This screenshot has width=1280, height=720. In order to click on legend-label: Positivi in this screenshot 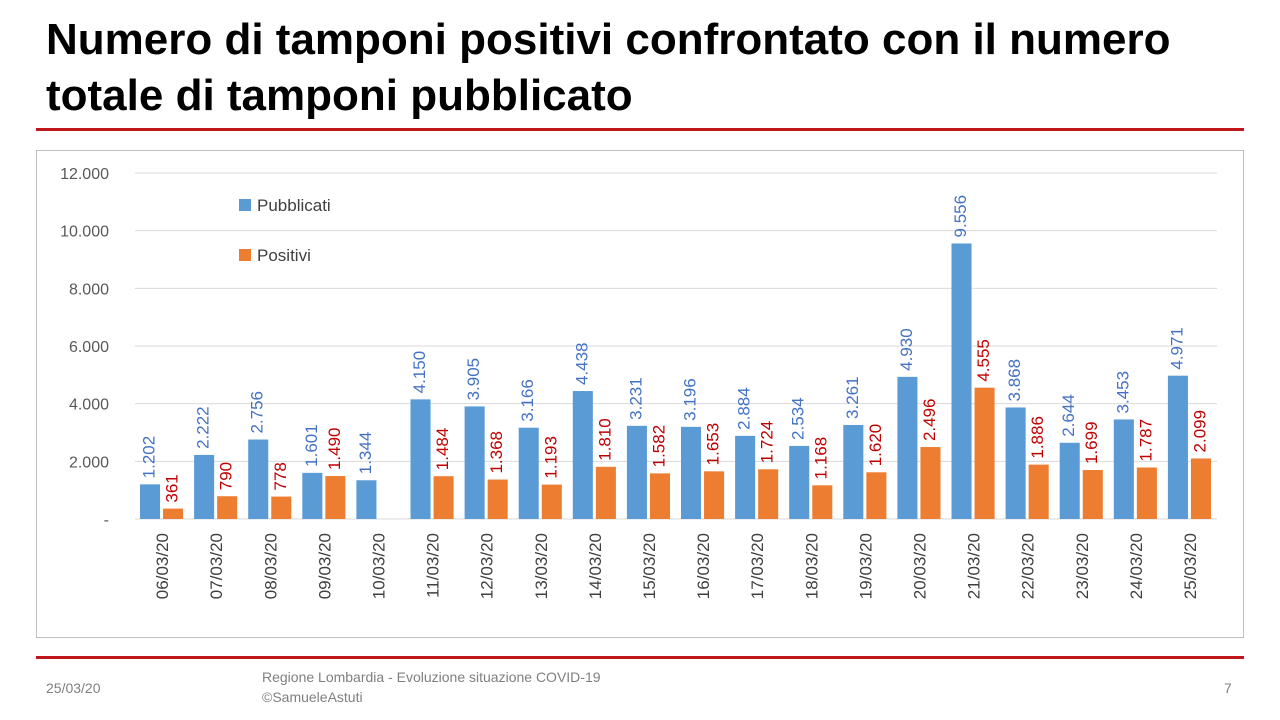, I will do `click(284, 255)`.